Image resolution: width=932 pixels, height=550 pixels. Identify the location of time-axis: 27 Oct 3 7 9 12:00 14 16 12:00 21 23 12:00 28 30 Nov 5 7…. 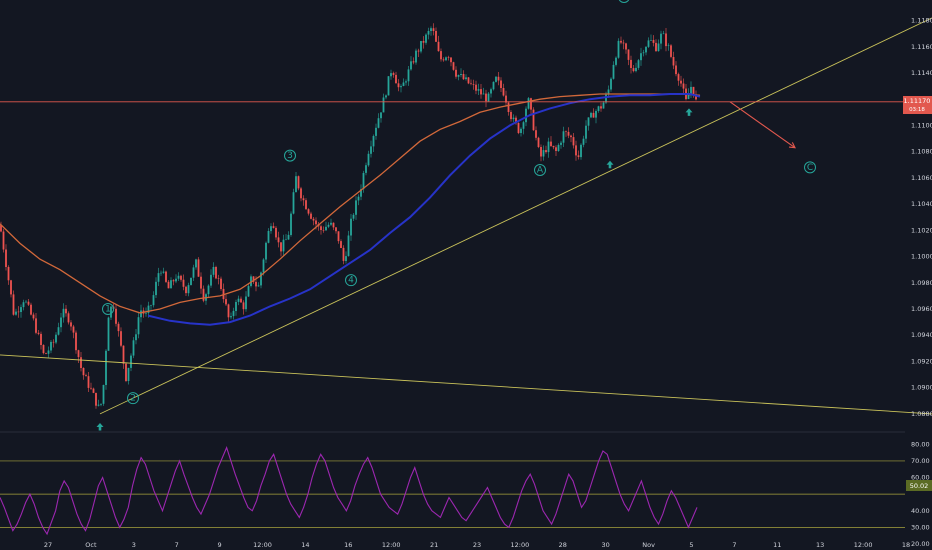
(477, 545).